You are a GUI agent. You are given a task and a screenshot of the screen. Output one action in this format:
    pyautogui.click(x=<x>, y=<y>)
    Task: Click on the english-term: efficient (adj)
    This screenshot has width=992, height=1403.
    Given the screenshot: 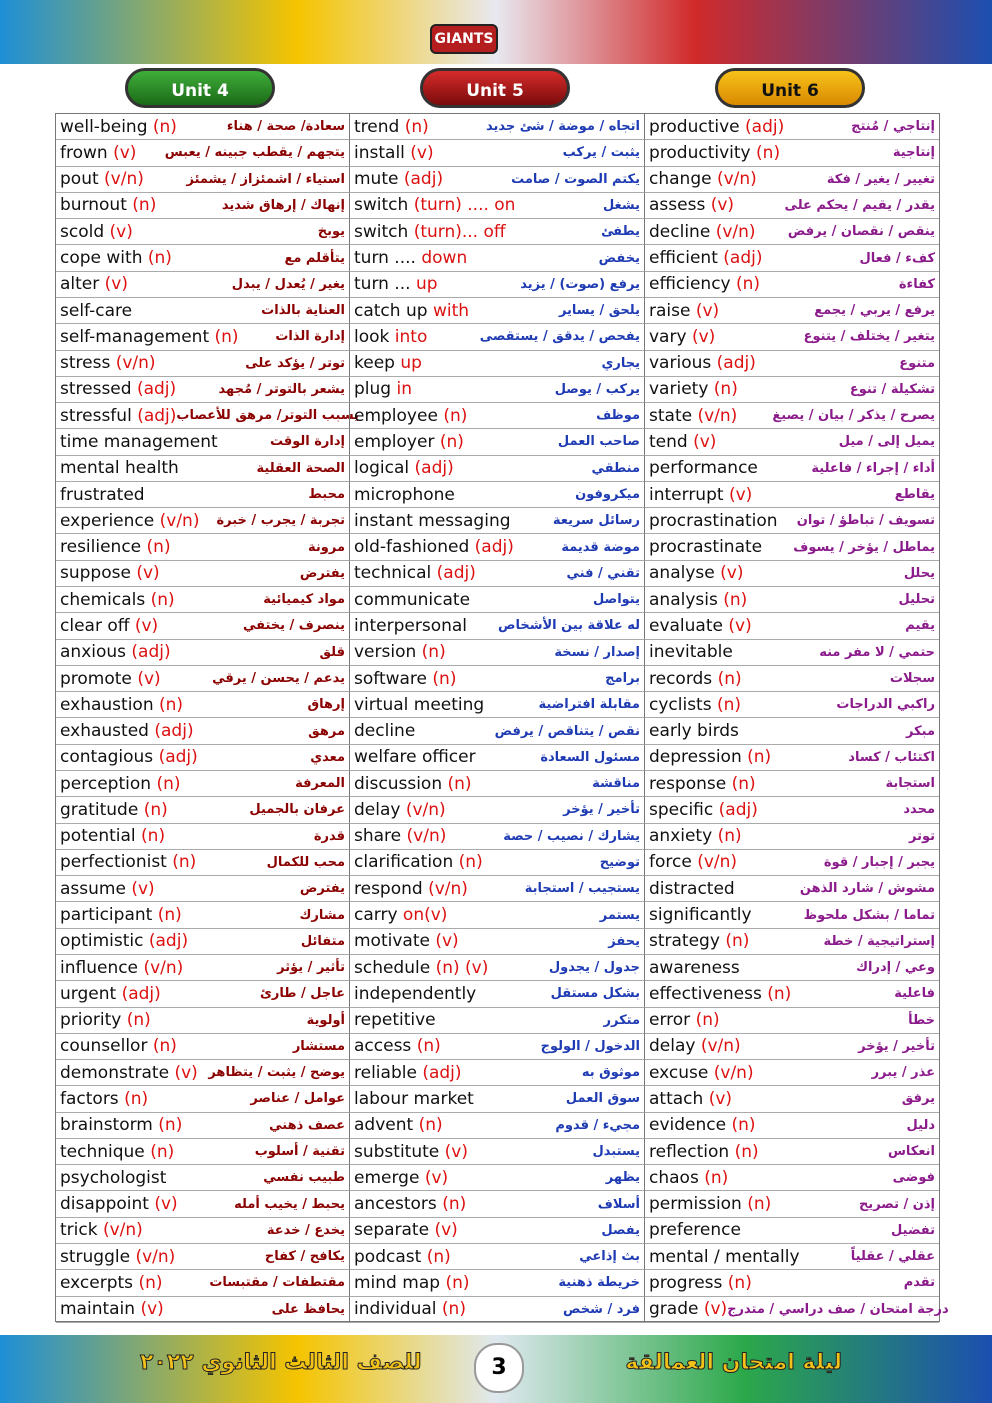 What is the action you would take?
    pyautogui.click(x=705, y=258)
    